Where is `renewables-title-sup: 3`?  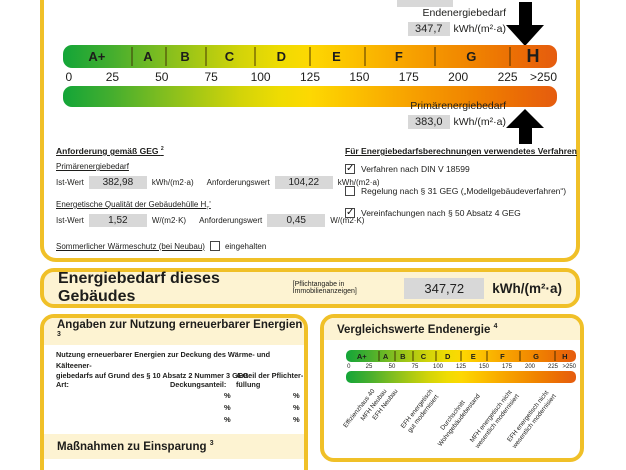 renewables-title-sup: 3 is located at coordinates (59, 335).